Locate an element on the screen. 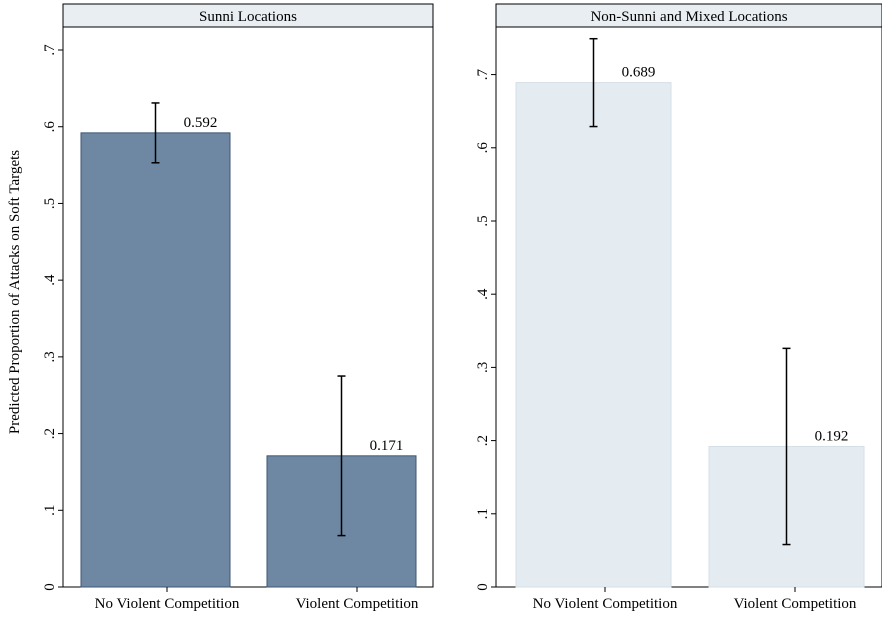 This screenshot has height=620, width=882. panel-2-bar is located at coordinates (593, 335).